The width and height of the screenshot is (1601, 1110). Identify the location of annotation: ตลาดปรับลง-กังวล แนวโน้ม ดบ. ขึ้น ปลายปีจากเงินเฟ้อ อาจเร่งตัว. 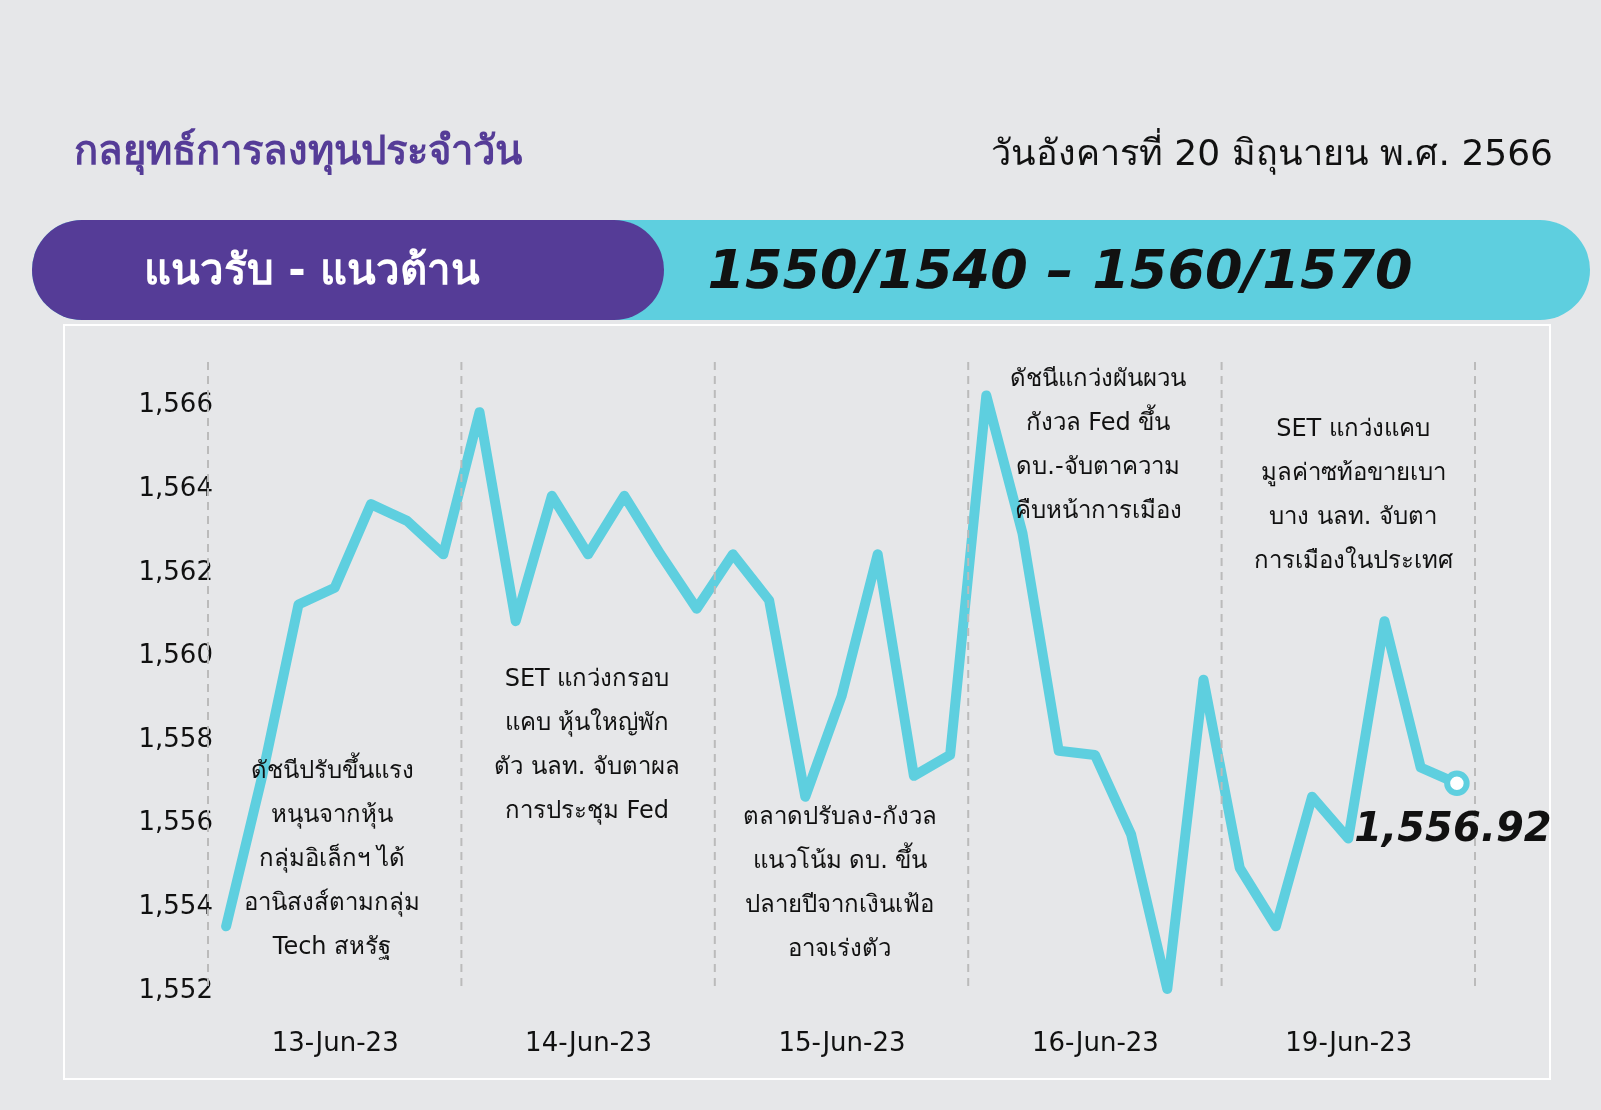
(840, 882).